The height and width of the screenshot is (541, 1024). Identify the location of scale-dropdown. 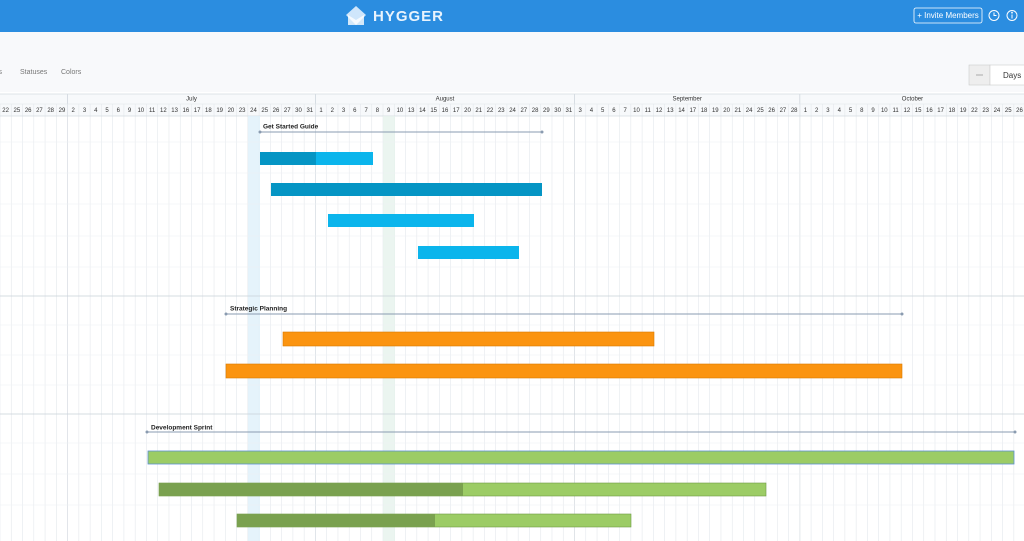
(1006, 75).